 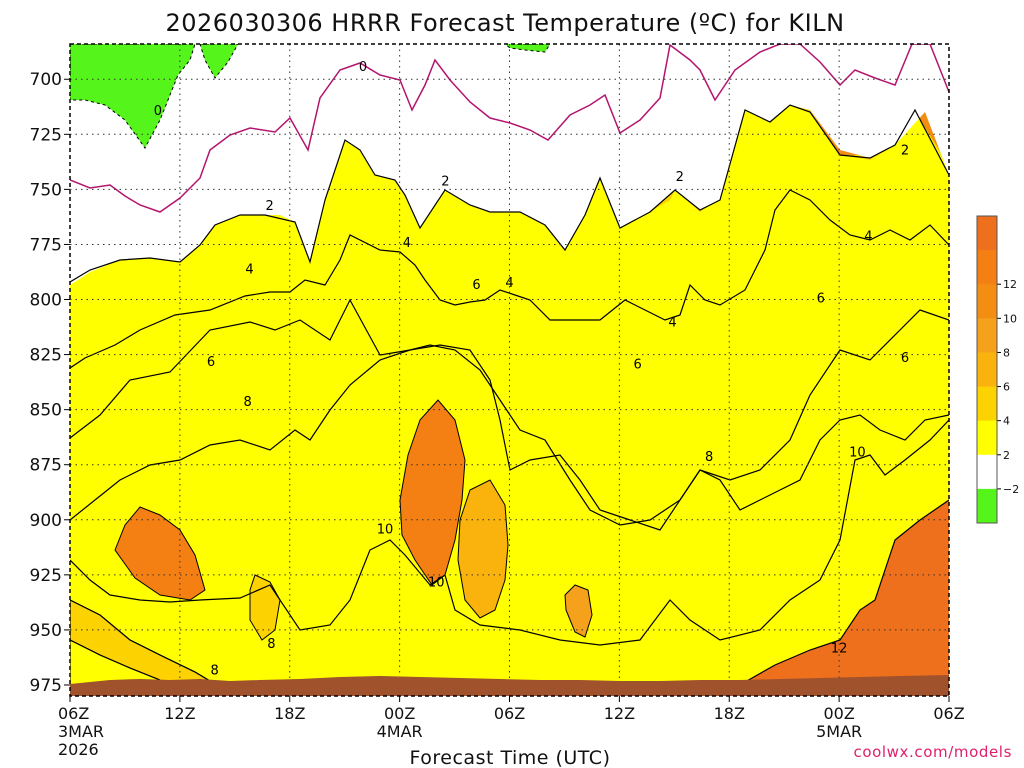 I want to click on y-tick-label: 825, so click(x=46, y=356).